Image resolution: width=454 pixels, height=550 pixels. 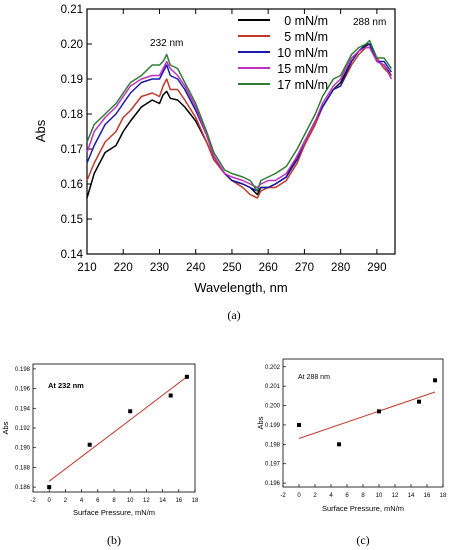 What do you see at coordinates (268, 268) in the screenshot?
I see `panel-a-x-tick-label: 260` at bounding box center [268, 268].